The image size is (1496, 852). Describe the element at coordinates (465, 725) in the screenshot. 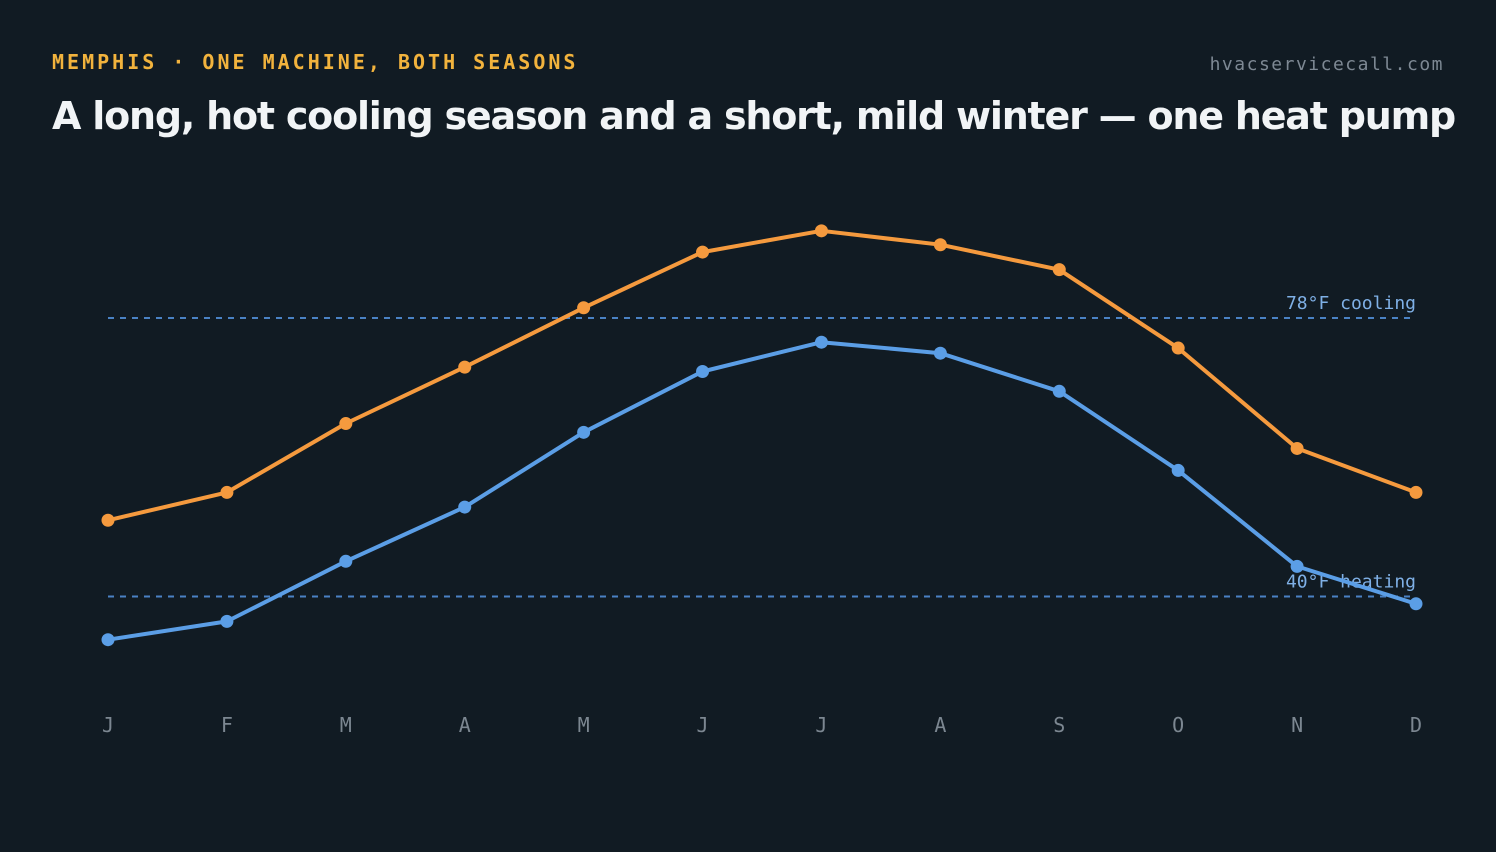

I see `x-tick-label-3: A` at that location.